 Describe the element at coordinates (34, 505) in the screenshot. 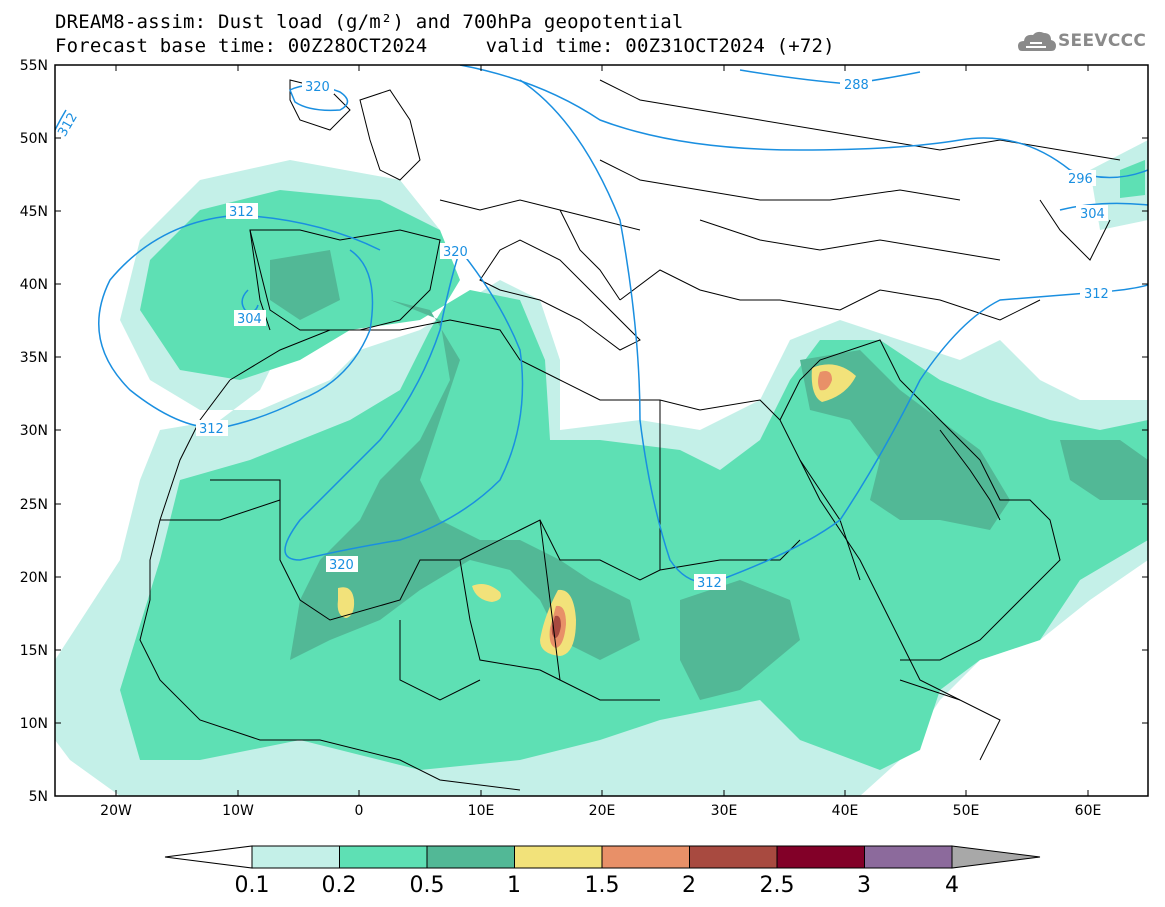

I see `lat-label: 25N` at that location.